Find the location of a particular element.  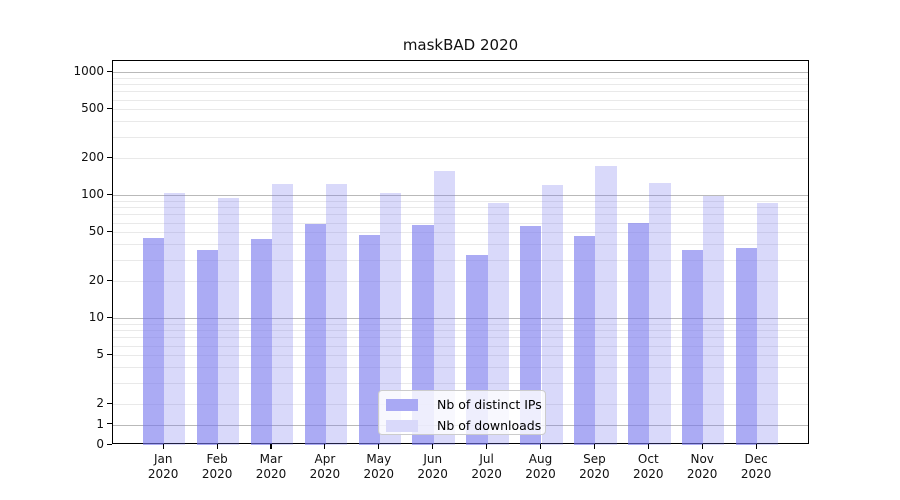

bar-downloads-jun is located at coordinates (444, 307).